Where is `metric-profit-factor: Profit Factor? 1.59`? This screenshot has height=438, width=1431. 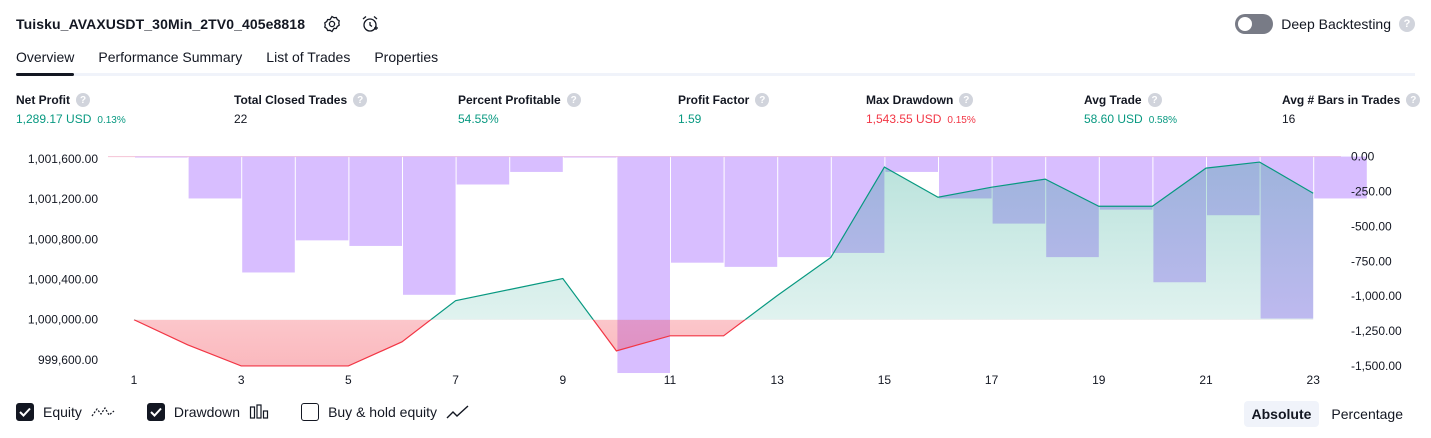
metric-profit-factor: Profit Factor? 1.59 is located at coordinates (724, 109).